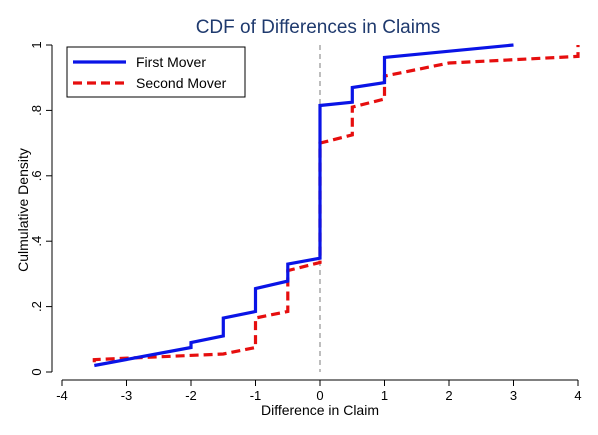 The width and height of the screenshot is (598, 435). I want to click on x-tick-label: 2, so click(448, 395).